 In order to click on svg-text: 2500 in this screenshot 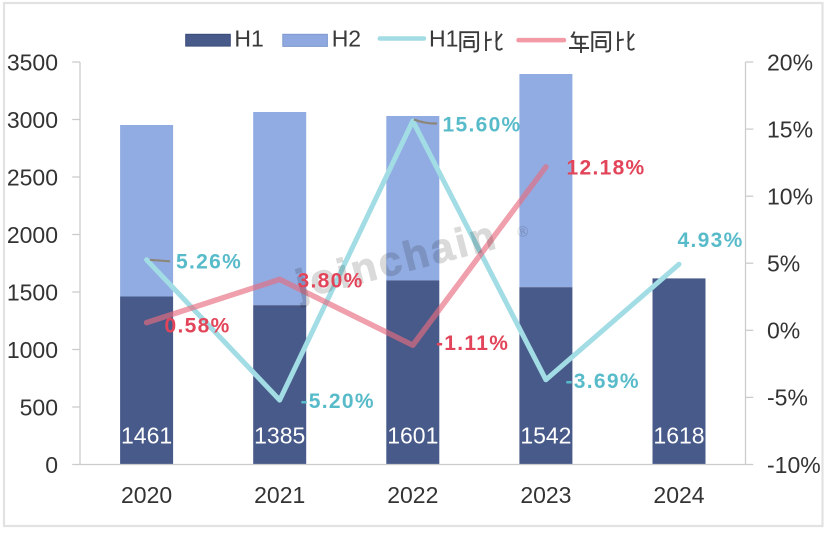, I will do `click(32, 177)`.